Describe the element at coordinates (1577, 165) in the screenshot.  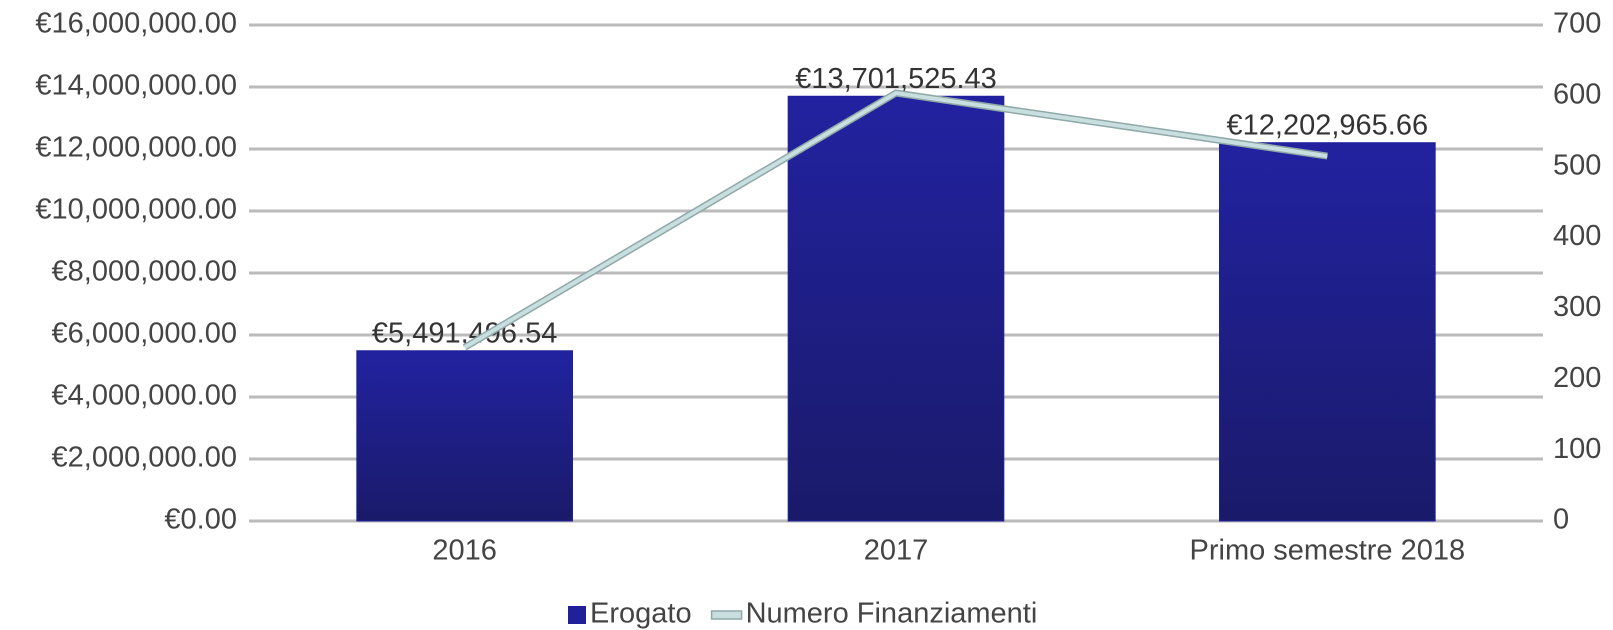
I see `y2-tick-label: 500` at that location.